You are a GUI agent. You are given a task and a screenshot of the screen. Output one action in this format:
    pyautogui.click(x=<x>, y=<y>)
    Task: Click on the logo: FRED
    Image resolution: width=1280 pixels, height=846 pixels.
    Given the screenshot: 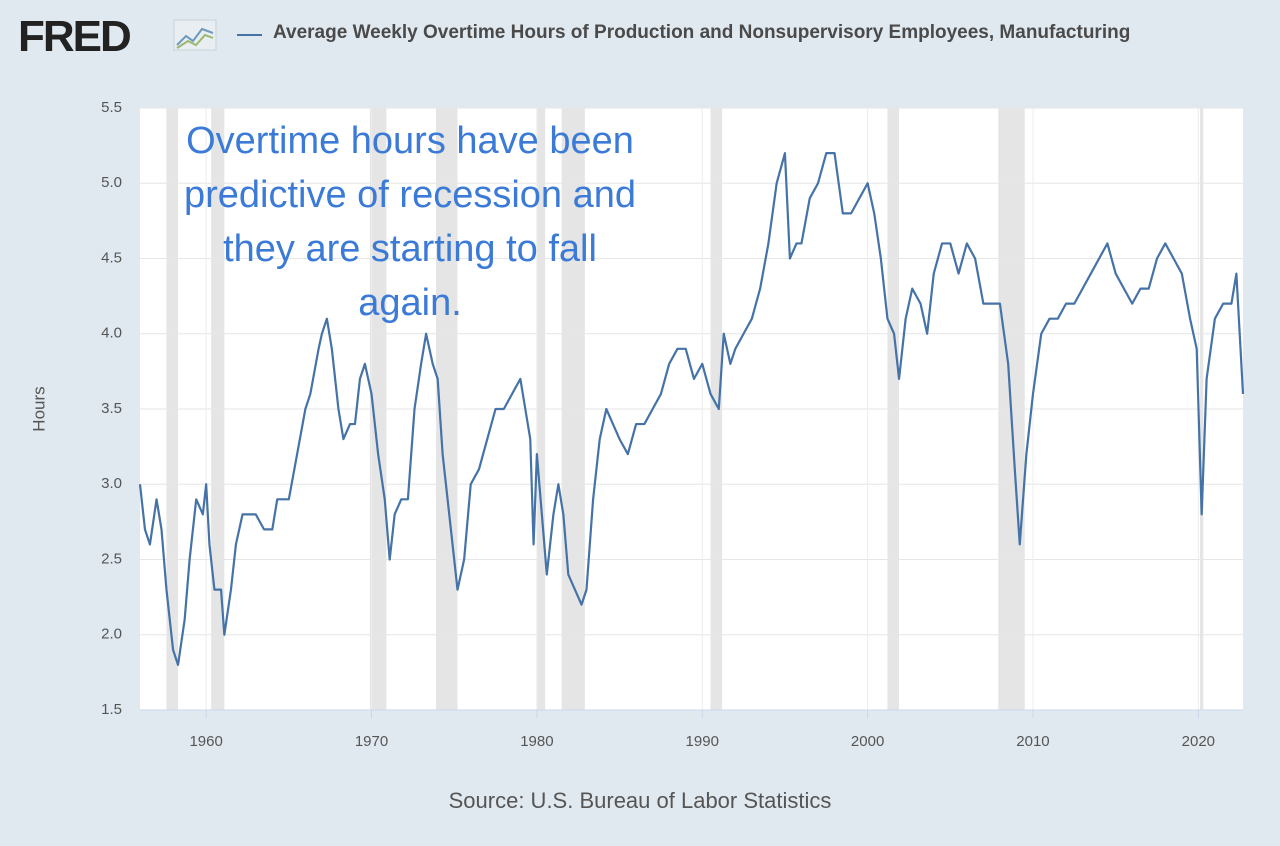 What is the action you would take?
    pyautogui.click(x=75, y=36)
    